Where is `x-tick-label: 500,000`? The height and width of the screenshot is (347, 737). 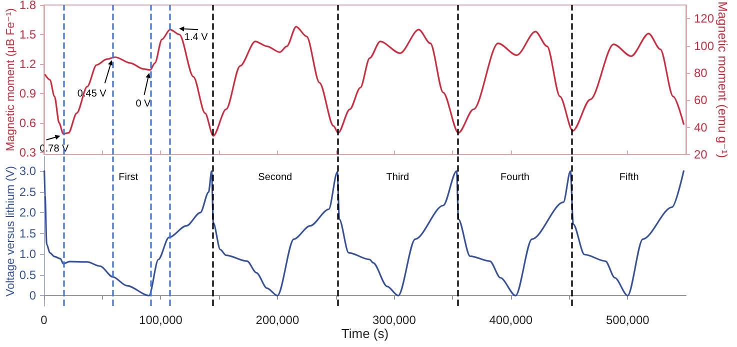
x-tick-label: 500,000 is located at coordinates (628, 320).